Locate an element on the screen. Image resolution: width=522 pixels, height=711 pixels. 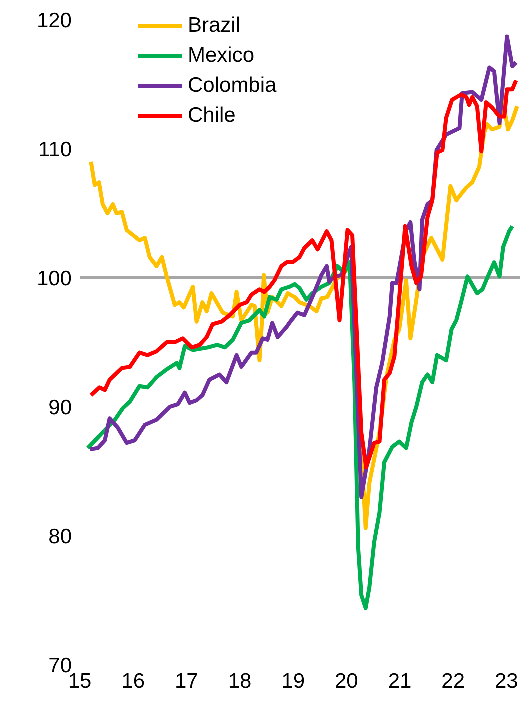
legend-label: Chile is located at coordinates (212, 116).